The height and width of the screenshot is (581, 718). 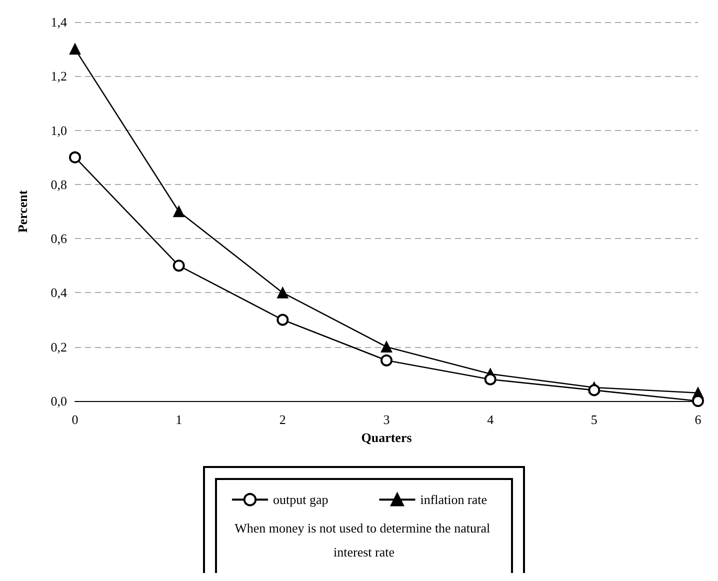 What do you see at coordinates (364, 540) in the screenshot?
I see `text: When money is not used to determine the natural interest rate` at bounding box center [364, 540].